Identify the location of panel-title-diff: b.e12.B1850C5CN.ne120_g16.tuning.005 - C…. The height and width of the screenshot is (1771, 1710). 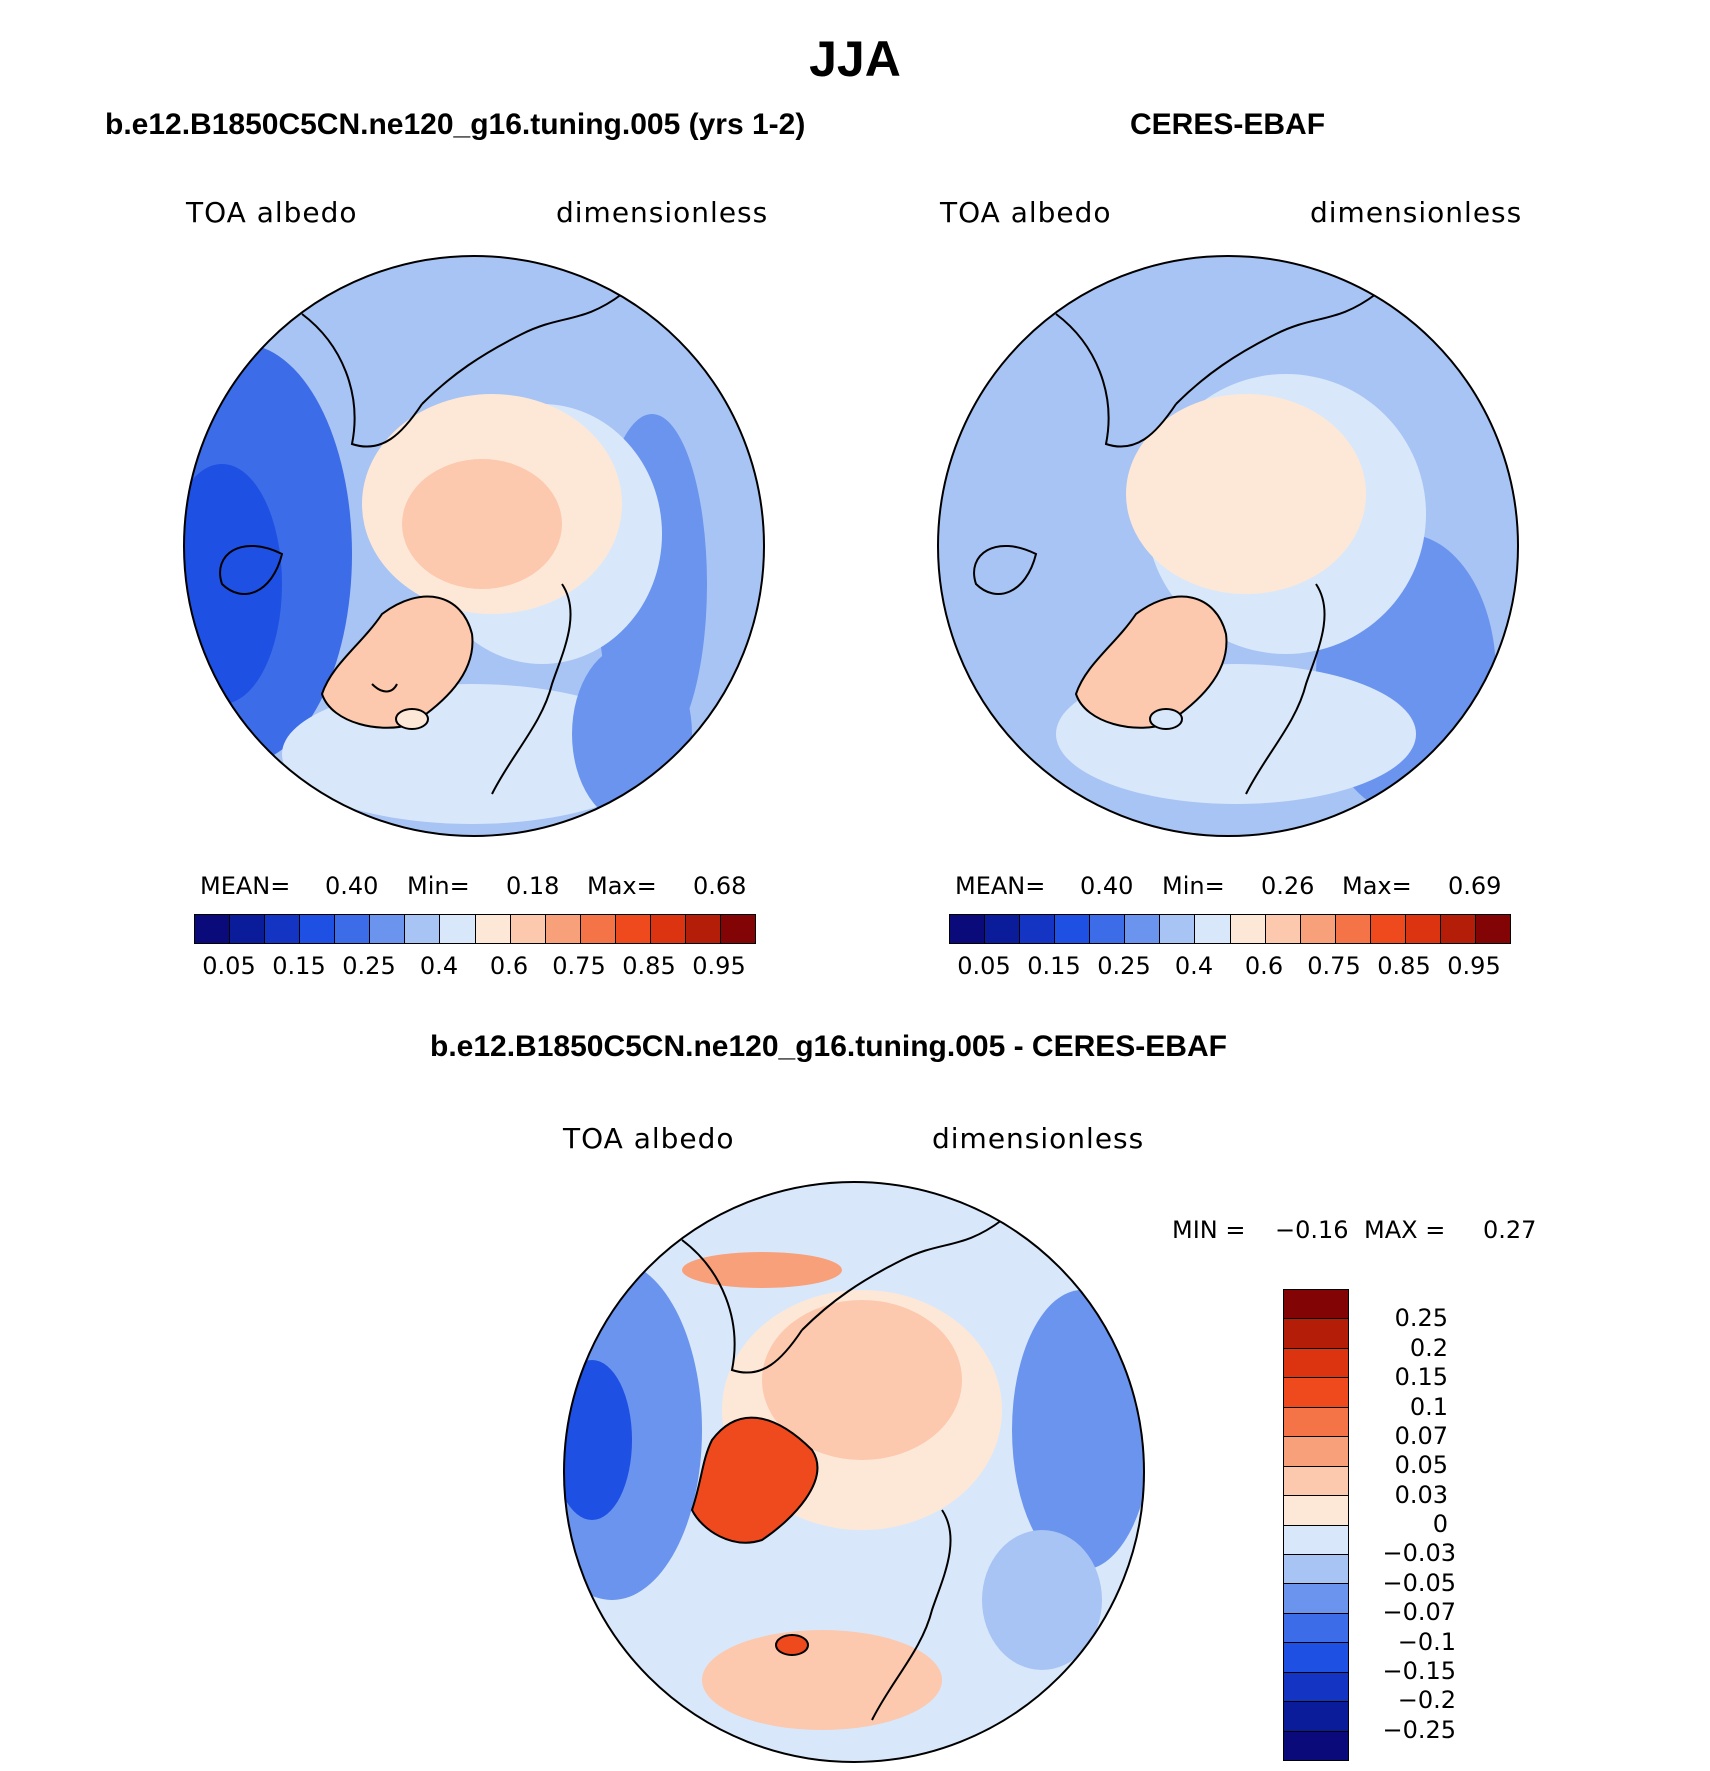
(828, 1046).